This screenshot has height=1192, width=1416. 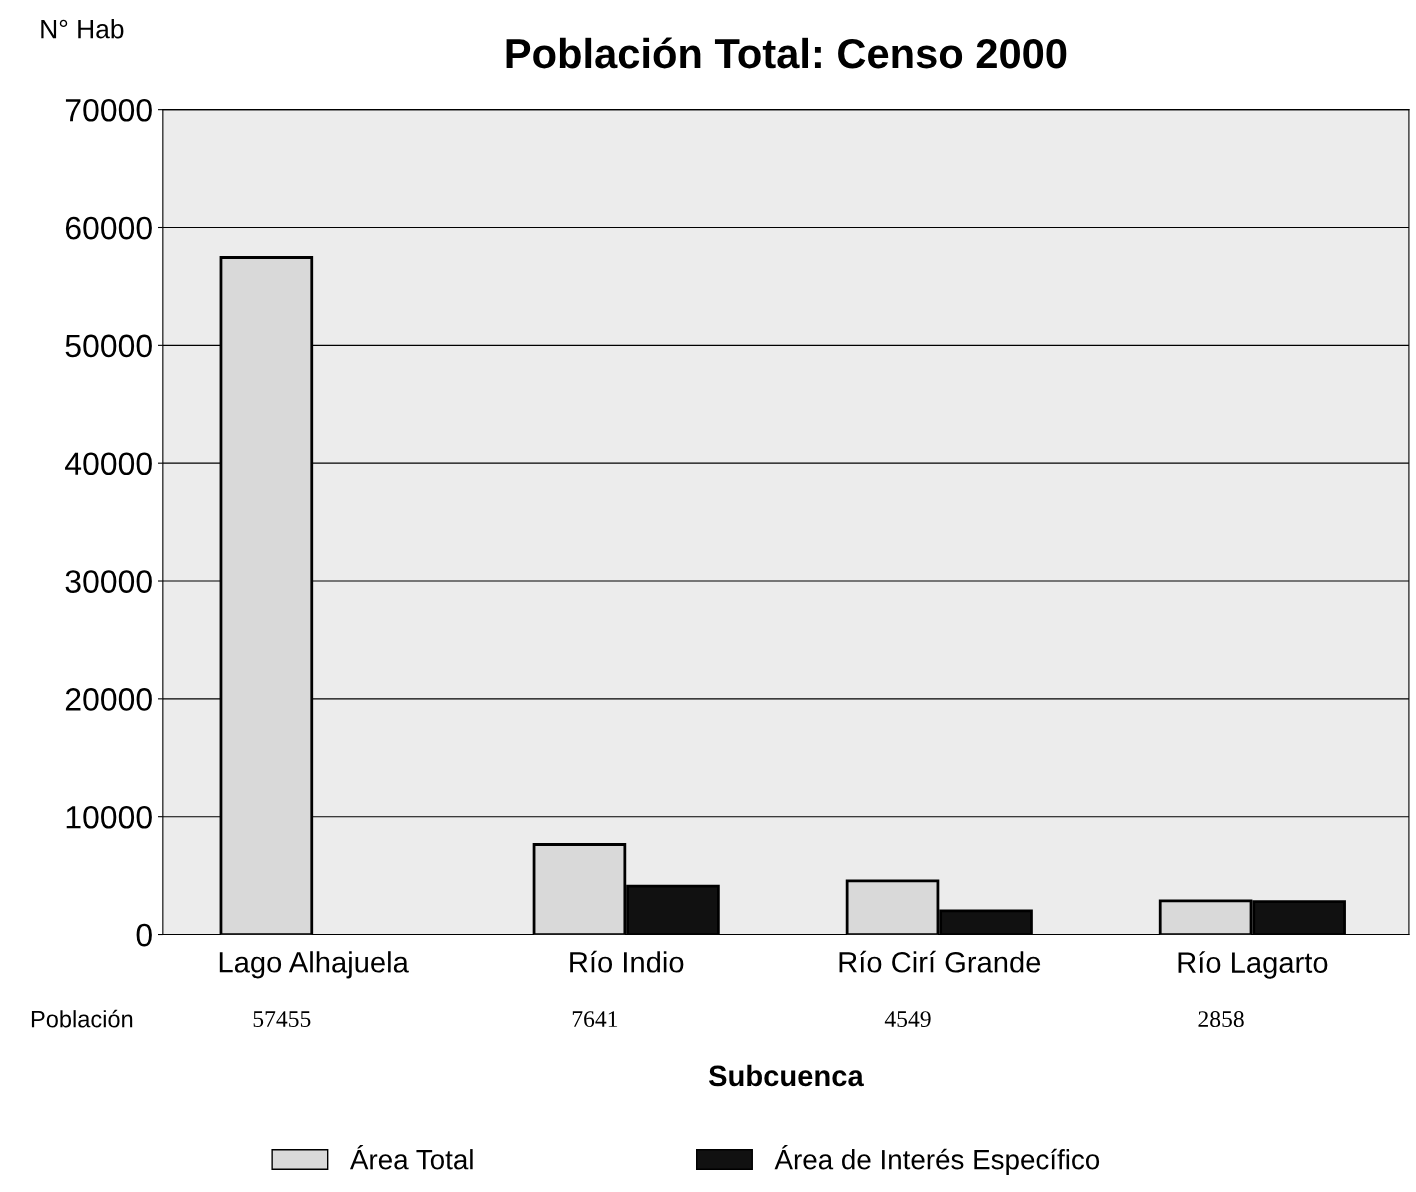 What do you see at coordinates (282, 1019) in the screenshot?
I see `data-label: 57455` at bounding box center [282, 1019].